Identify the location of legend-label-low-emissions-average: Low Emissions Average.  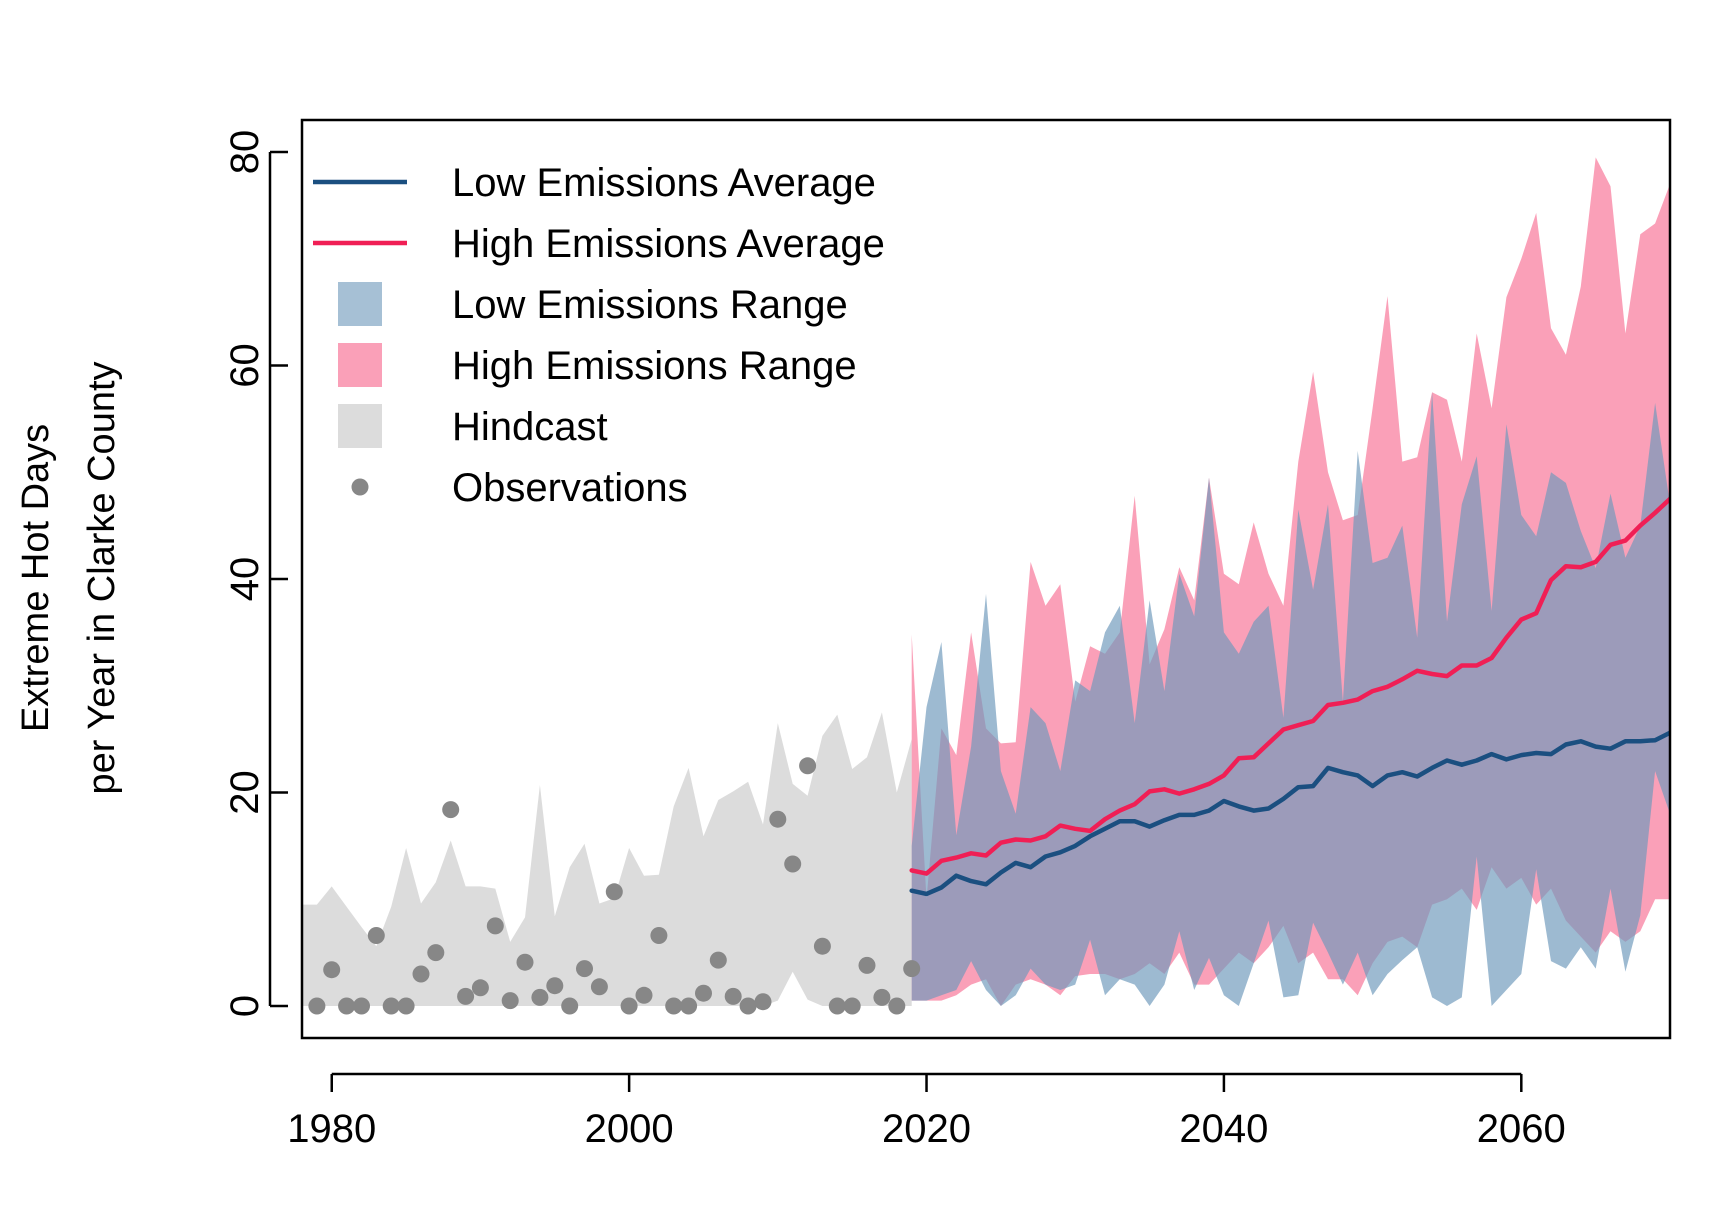
(664, 183).